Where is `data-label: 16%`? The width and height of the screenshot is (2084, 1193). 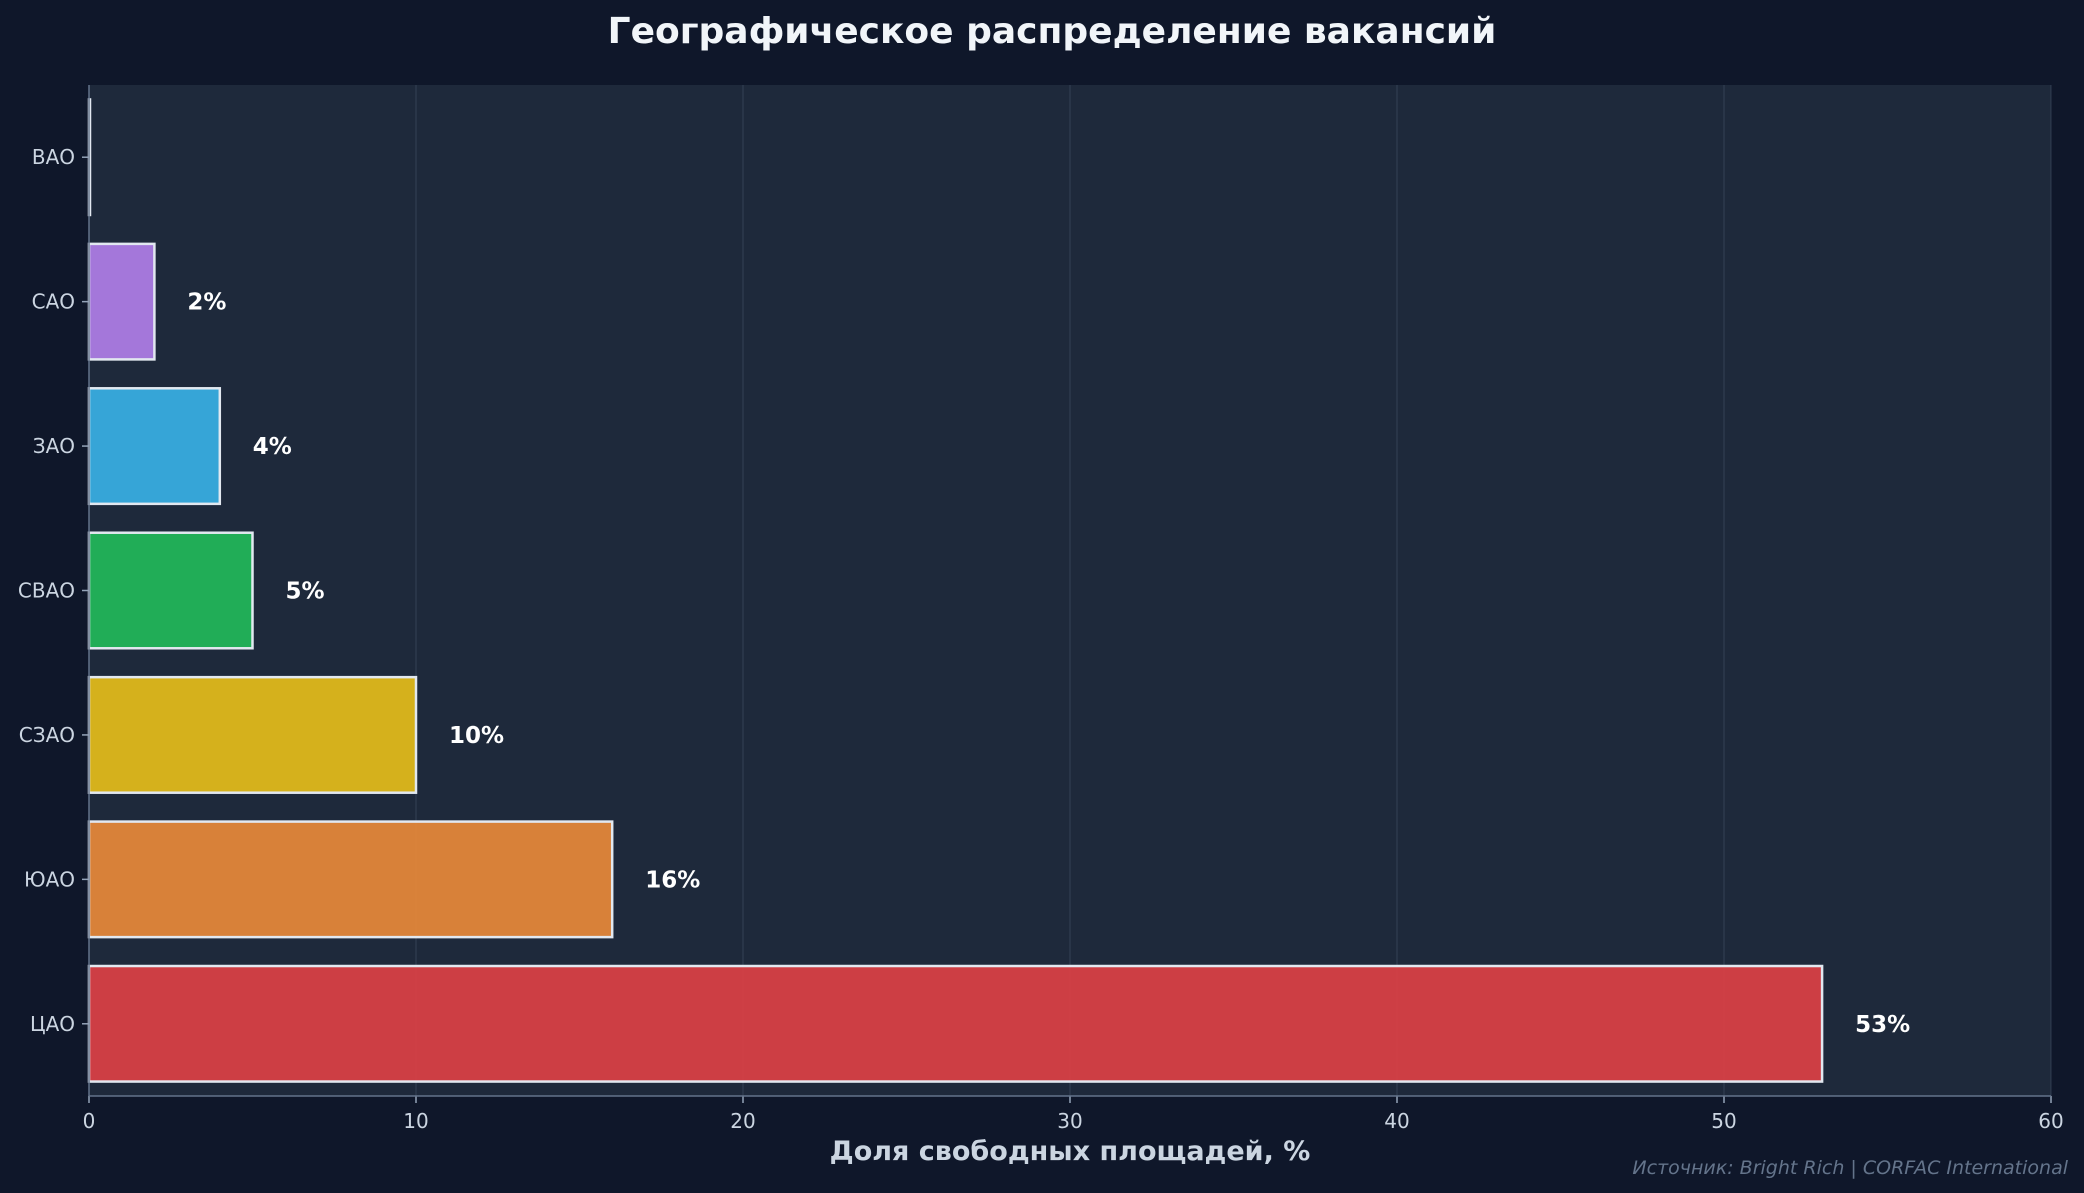 data-label: 16% is located at coordinates (672, 880).